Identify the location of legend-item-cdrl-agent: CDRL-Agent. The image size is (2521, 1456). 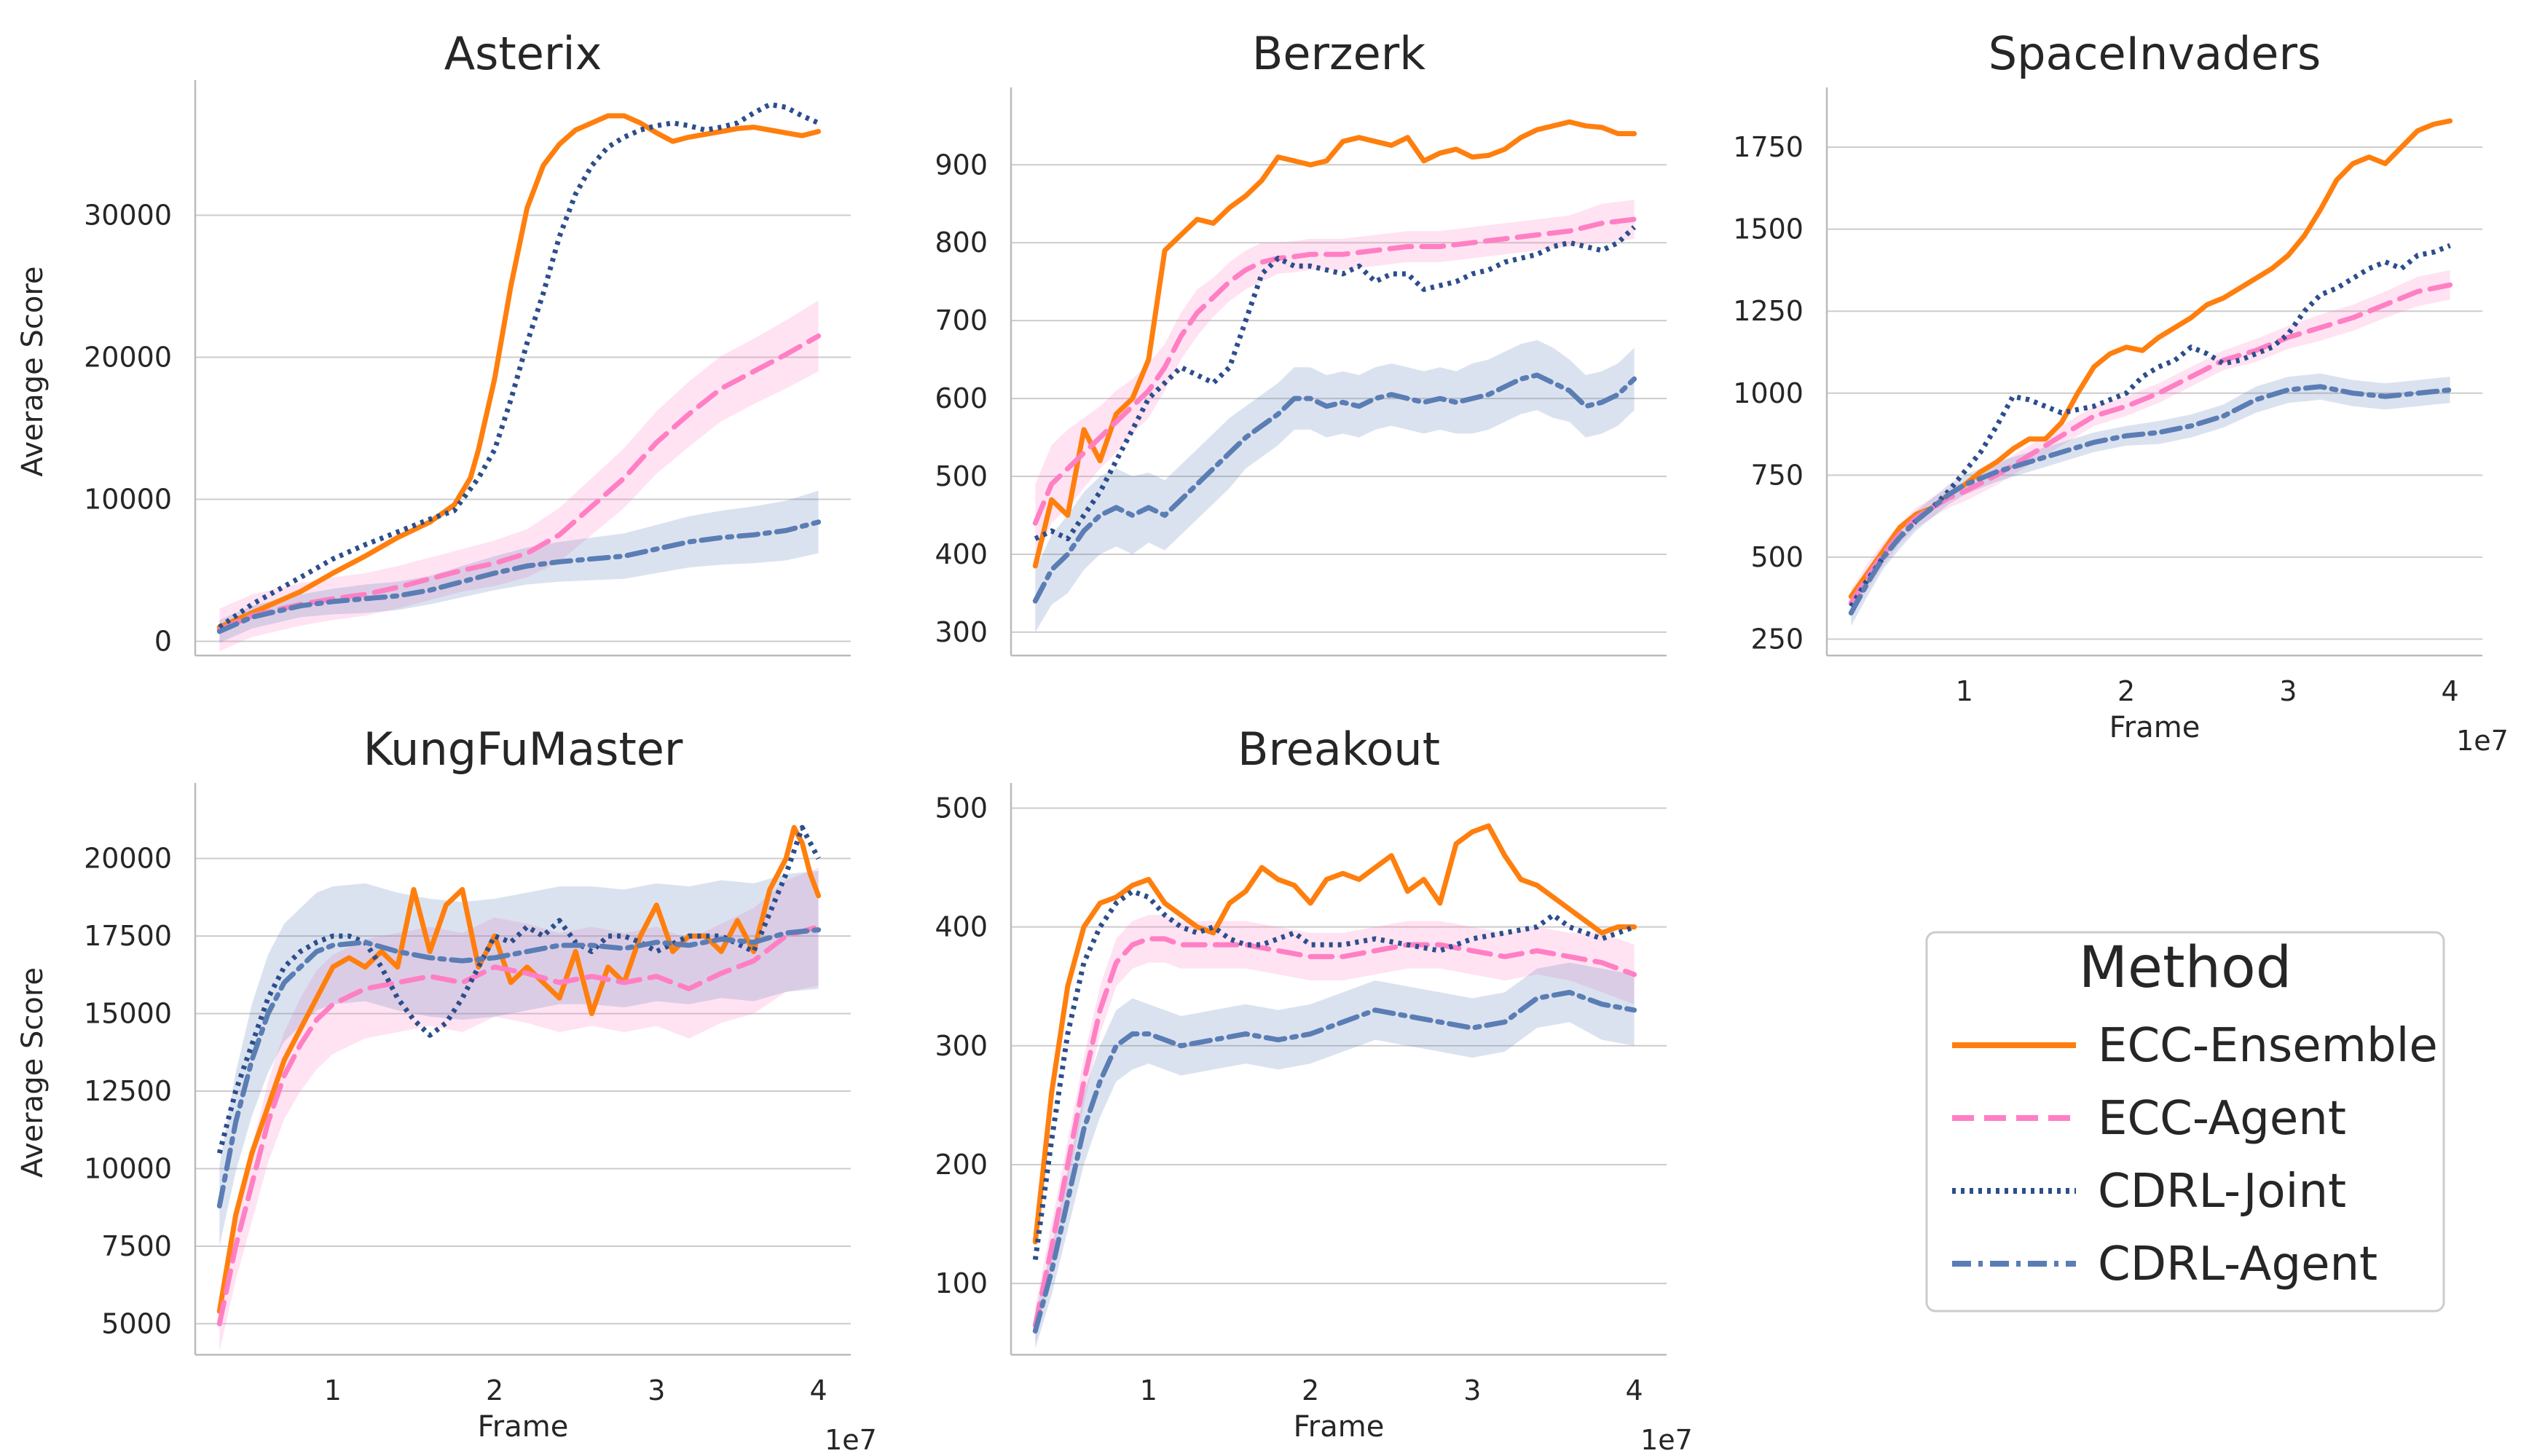
(2165, 1264).